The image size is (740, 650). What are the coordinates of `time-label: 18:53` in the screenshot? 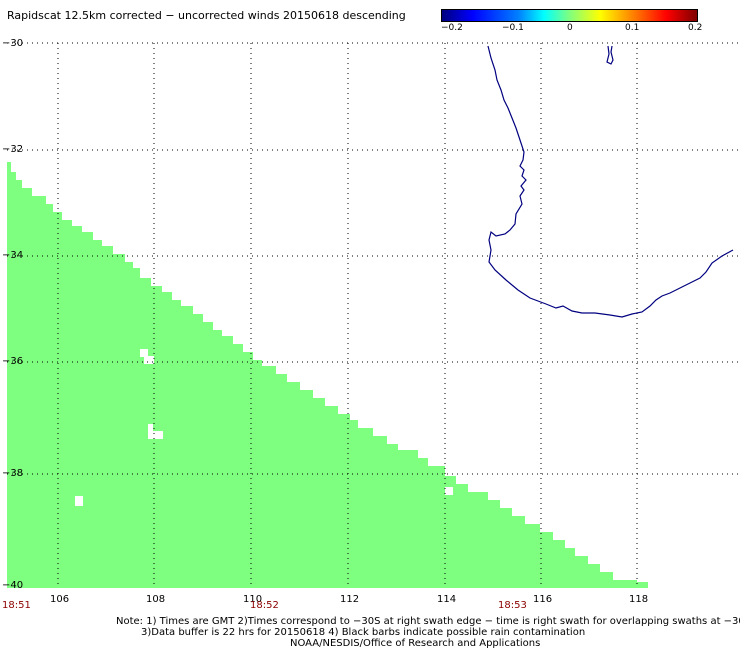 It's located at (512, 605).